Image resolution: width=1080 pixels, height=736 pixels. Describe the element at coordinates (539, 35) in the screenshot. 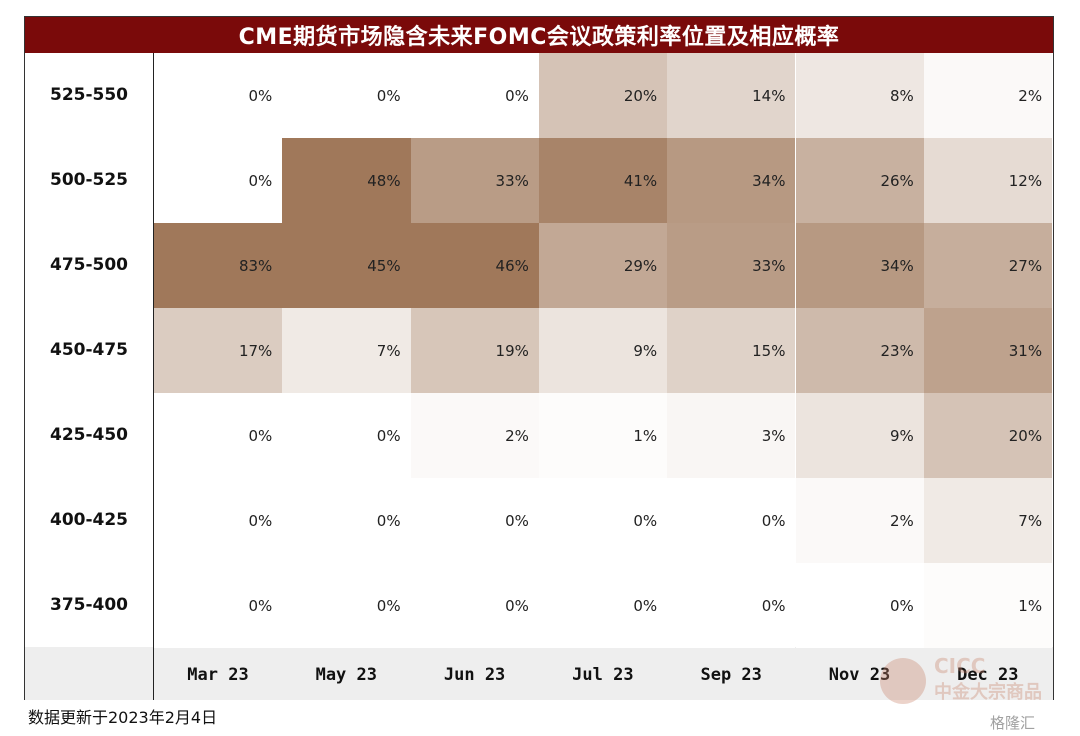

I see `chart-title: CME期货市场隐含未来FOMC会议政策利率位置及相应概率` at that location.